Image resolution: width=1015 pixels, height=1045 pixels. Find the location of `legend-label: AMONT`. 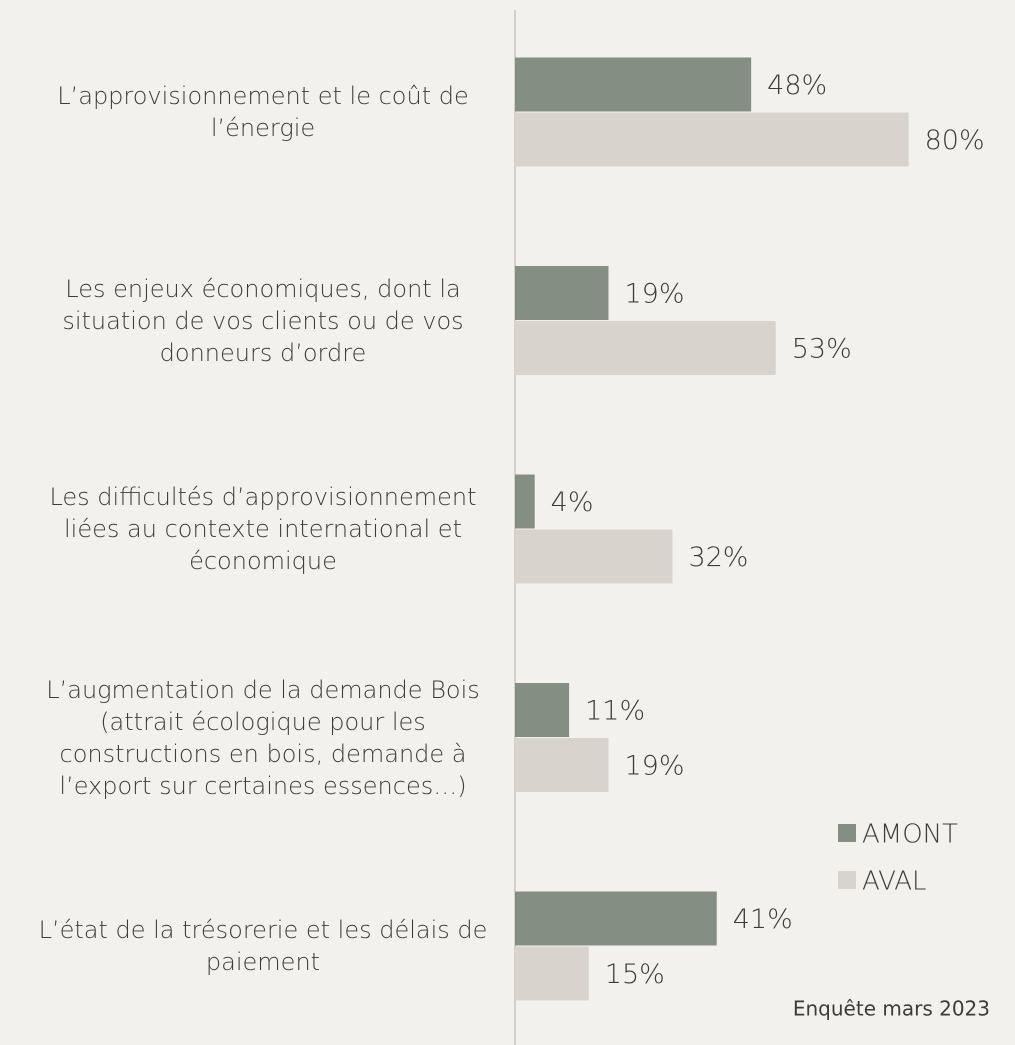

legend-label: AMONT is located at coordinates (910, 835).